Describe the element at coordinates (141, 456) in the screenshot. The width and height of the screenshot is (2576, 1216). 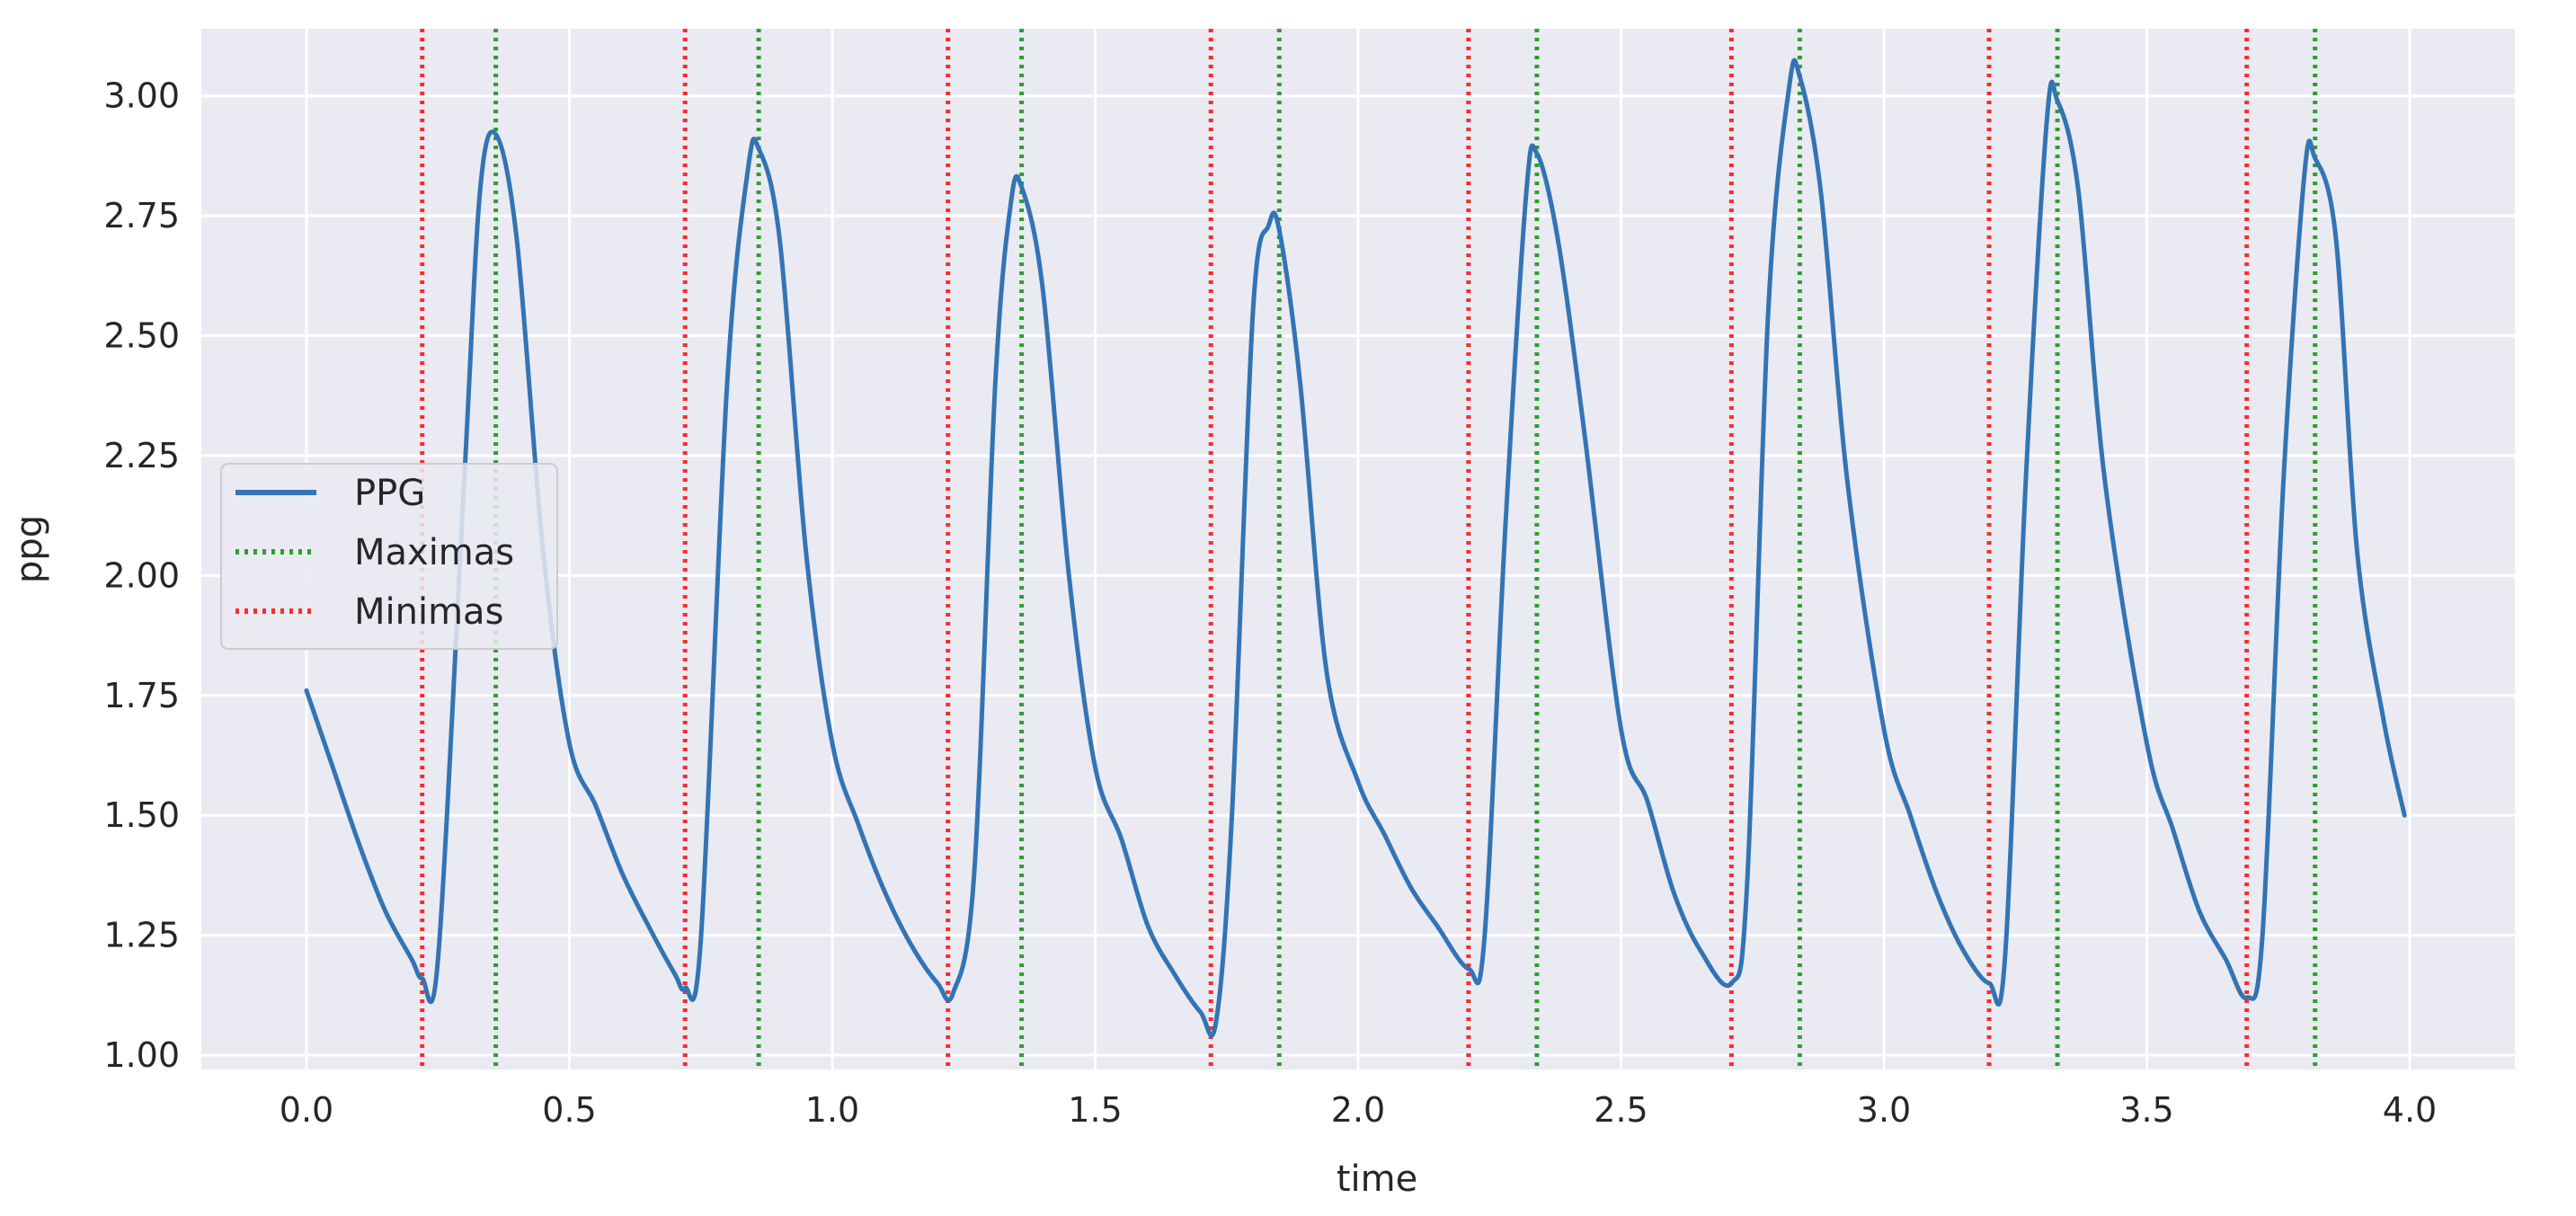
I see `y-tick-label: 2.25` at that location.